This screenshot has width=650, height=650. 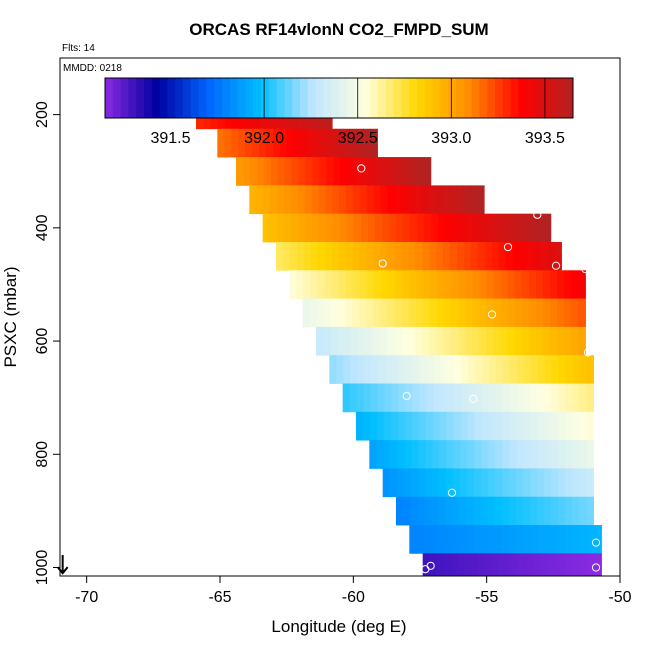 I want to click on y-tick-label: 200, so click(x=42, y=114).